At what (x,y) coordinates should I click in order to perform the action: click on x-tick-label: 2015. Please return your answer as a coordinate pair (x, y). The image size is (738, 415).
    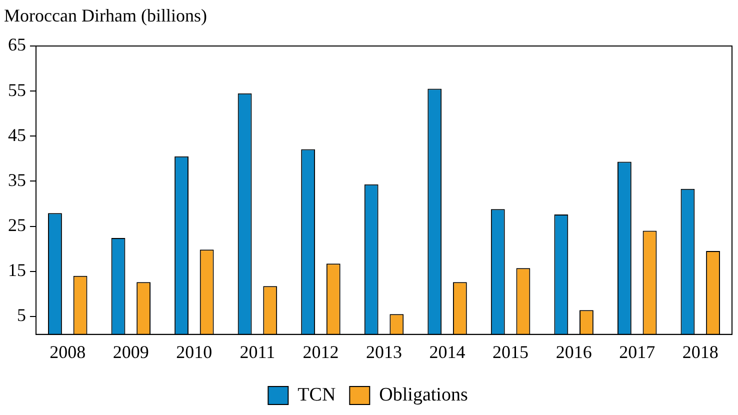
    Looking at the image, I should click on (510, 352).